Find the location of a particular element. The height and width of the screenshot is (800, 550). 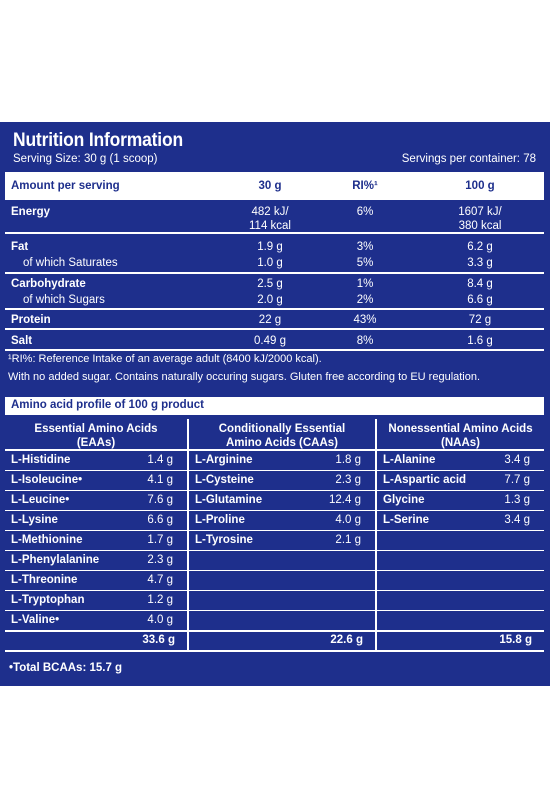

nutrient-value: 3.3 g is located at coordinates (480, 263).